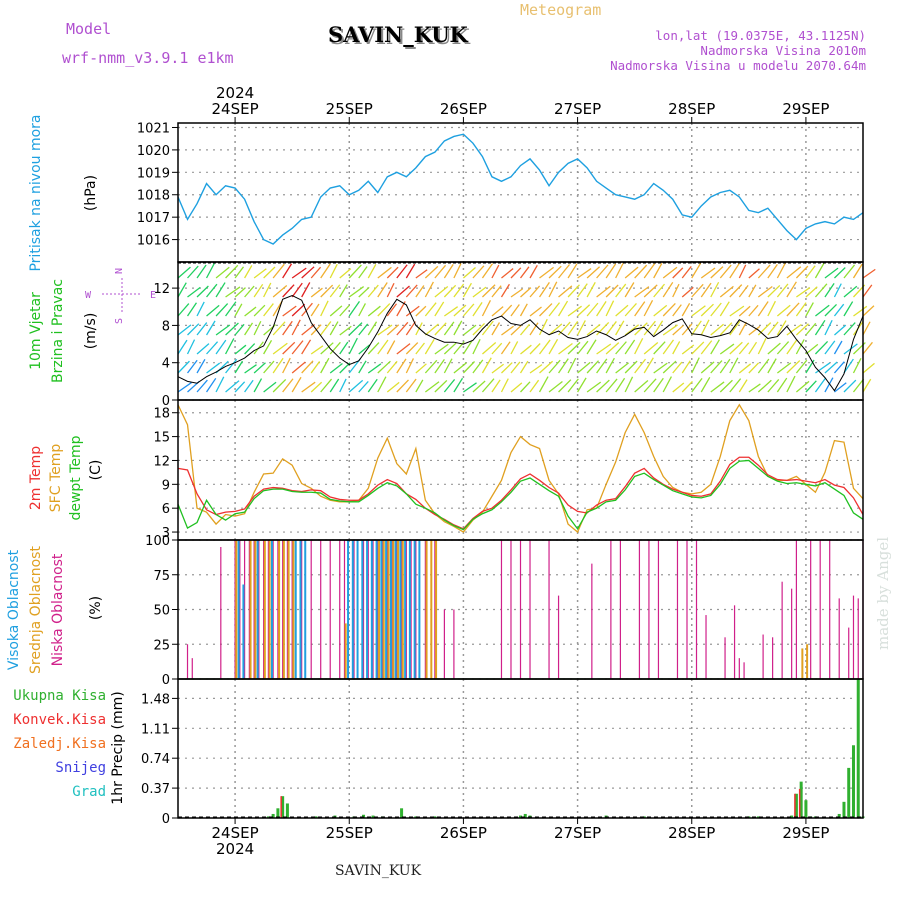  I want to click on pressure-y-tick-label: 1020, so click(153, 151).